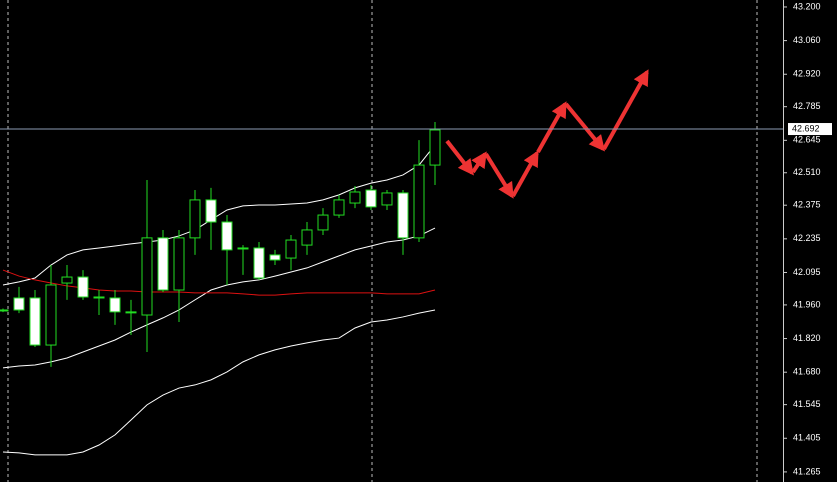 This screenshot has height=482, width=837. I want to click on y-tick-label: 41.405, so click(807, 438).